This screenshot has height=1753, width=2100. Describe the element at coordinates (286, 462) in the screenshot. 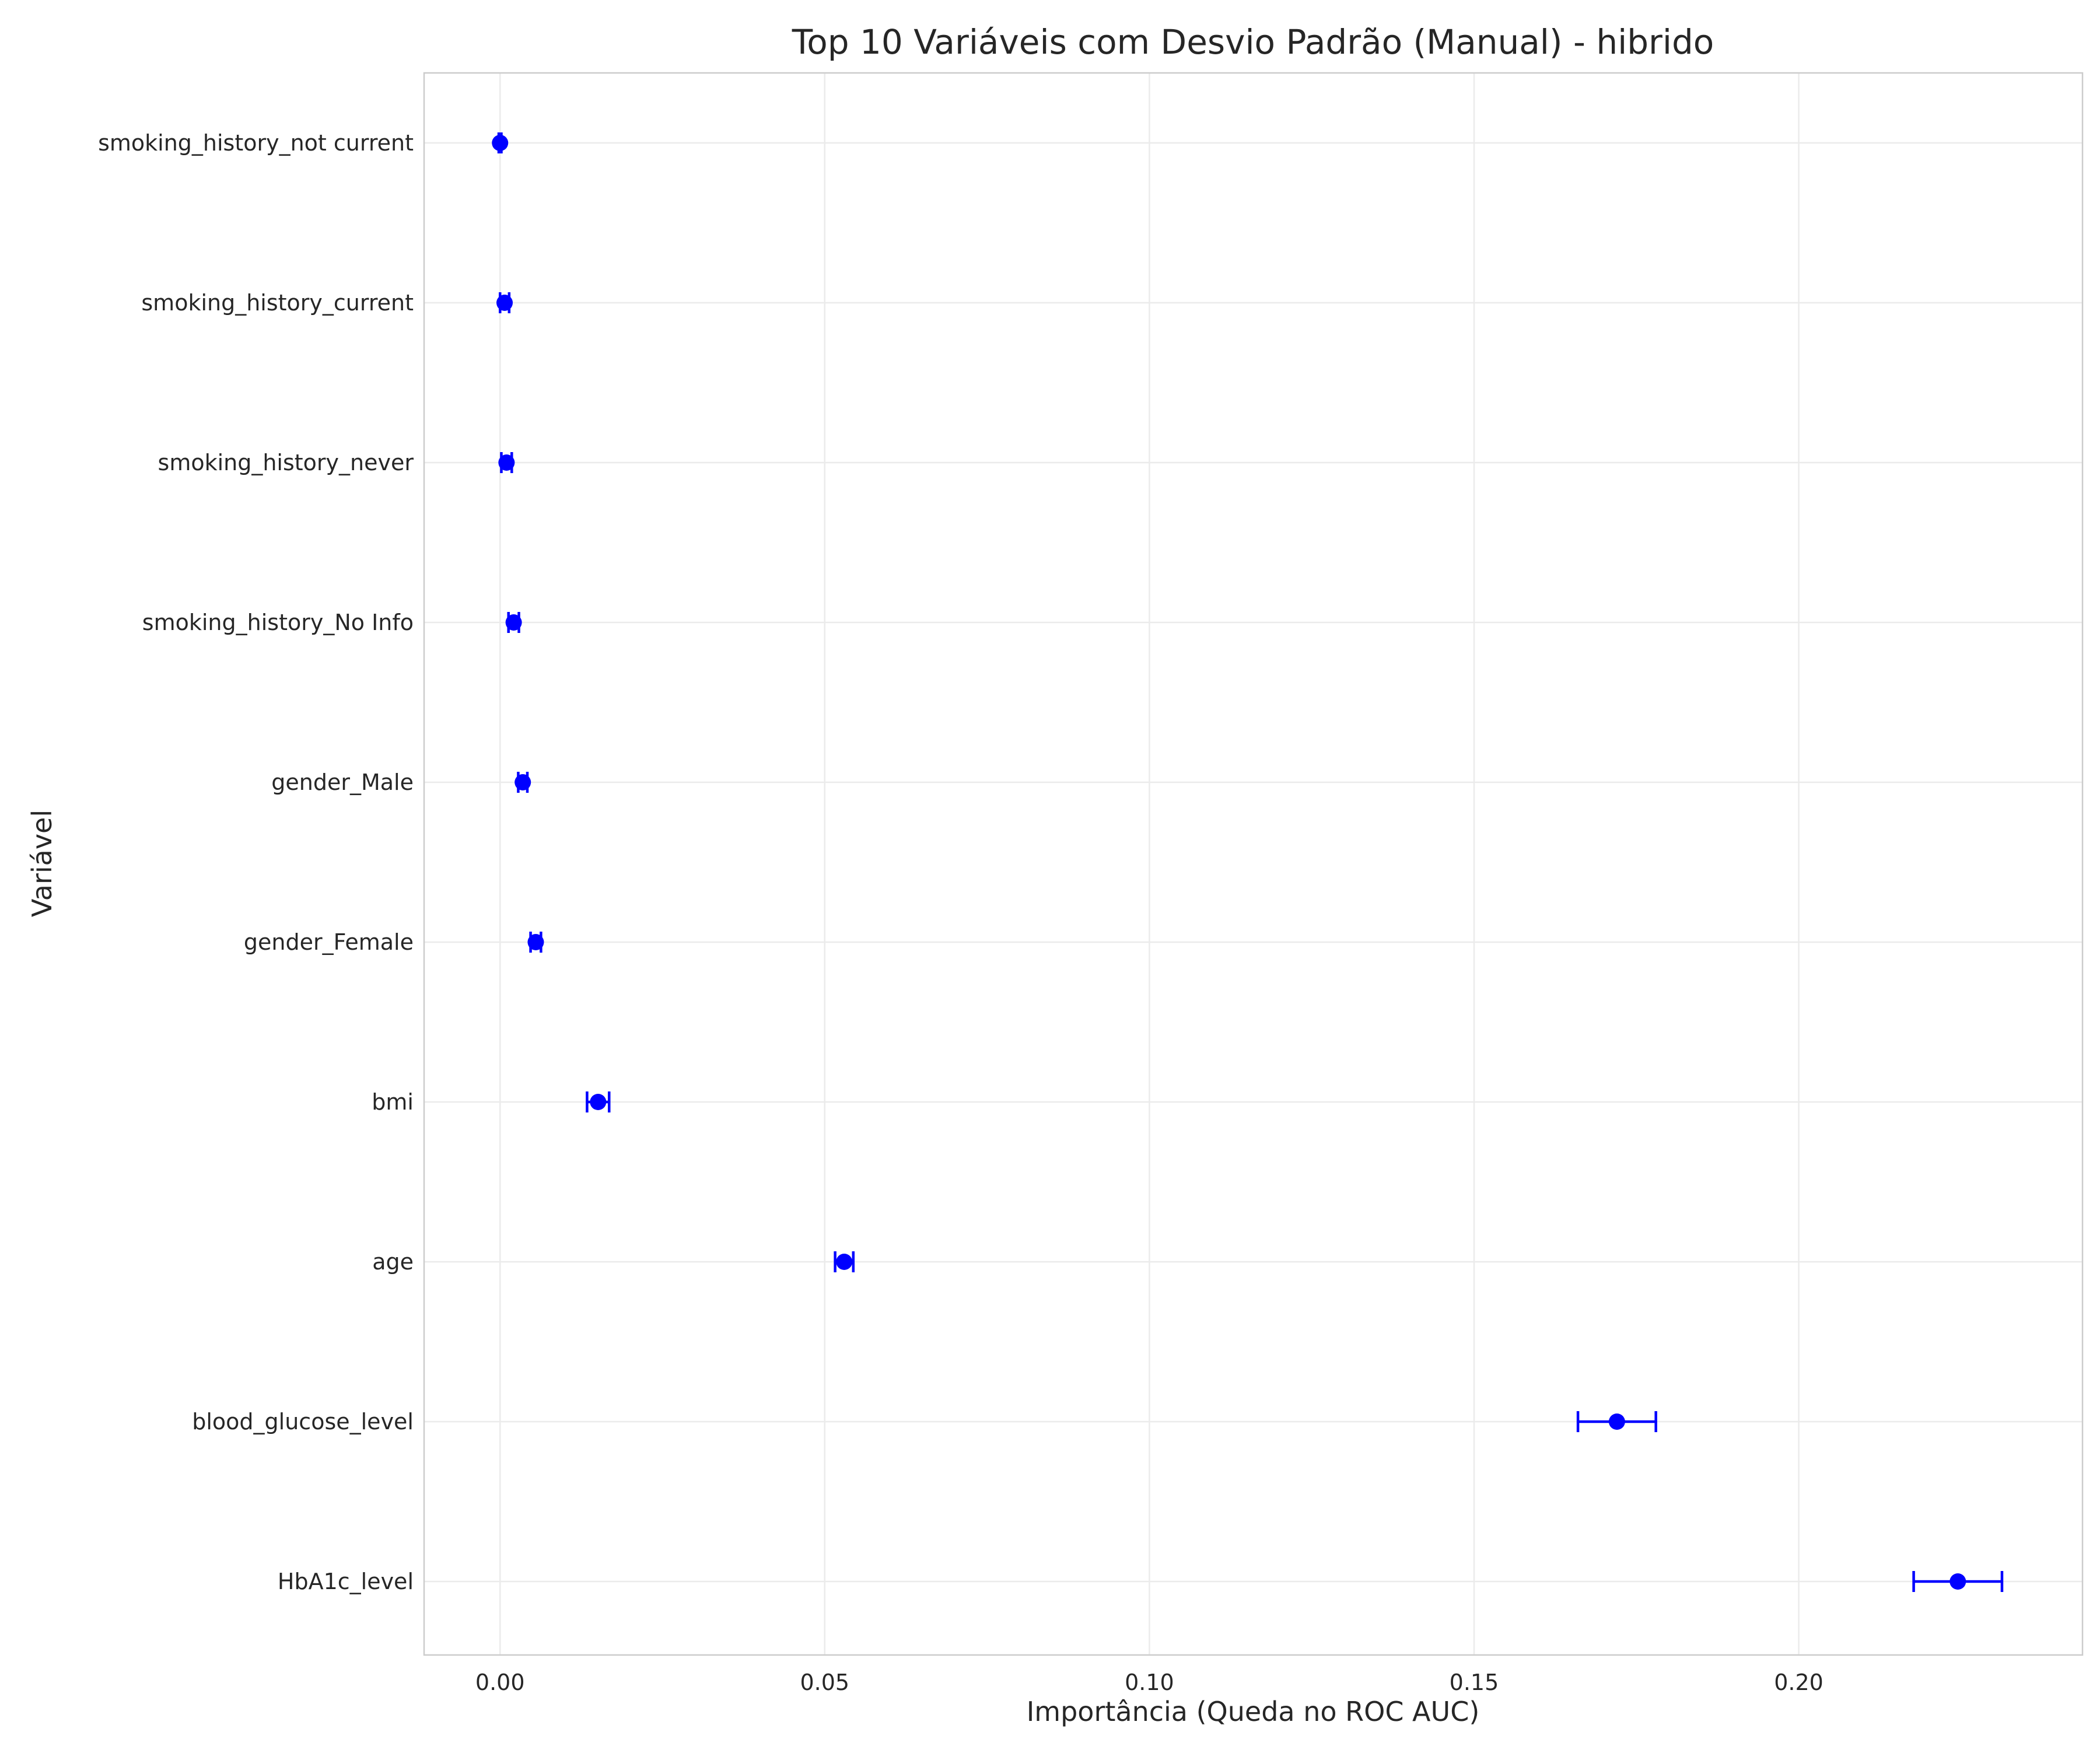

I see `y-tick-label: smoking_history_never` at that location.